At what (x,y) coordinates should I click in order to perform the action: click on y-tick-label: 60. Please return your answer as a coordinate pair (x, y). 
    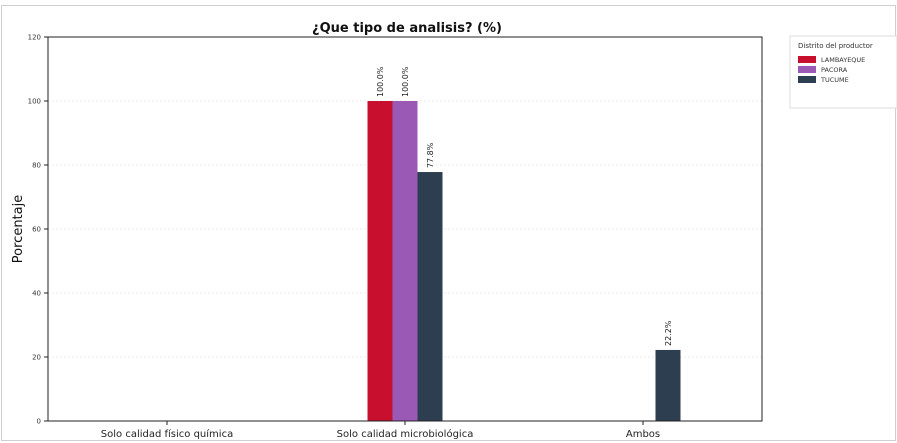
    Looking at the image, I should click on (36, 230).